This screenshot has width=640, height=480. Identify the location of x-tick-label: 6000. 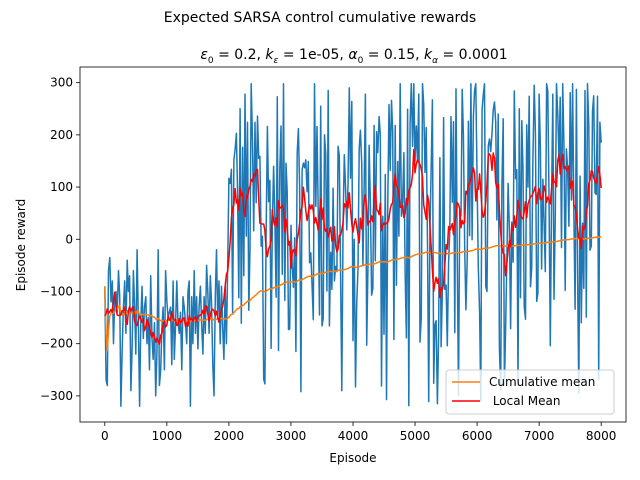
(477, 436).